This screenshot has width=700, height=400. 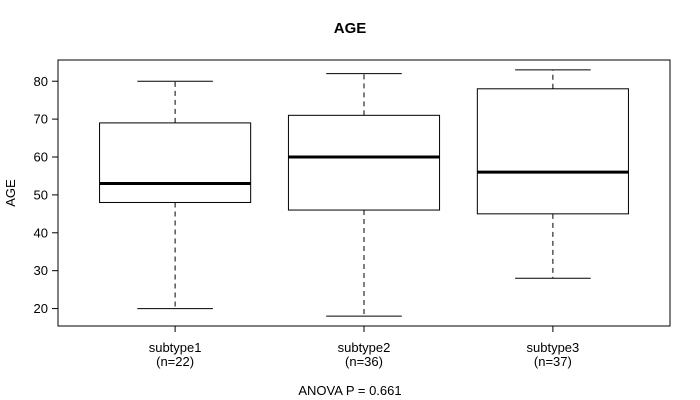 What do you see at coordinates (41, 232) in the screenshot?
I see `y-axis-tick-label: 40` at bounding box center [41, 232].